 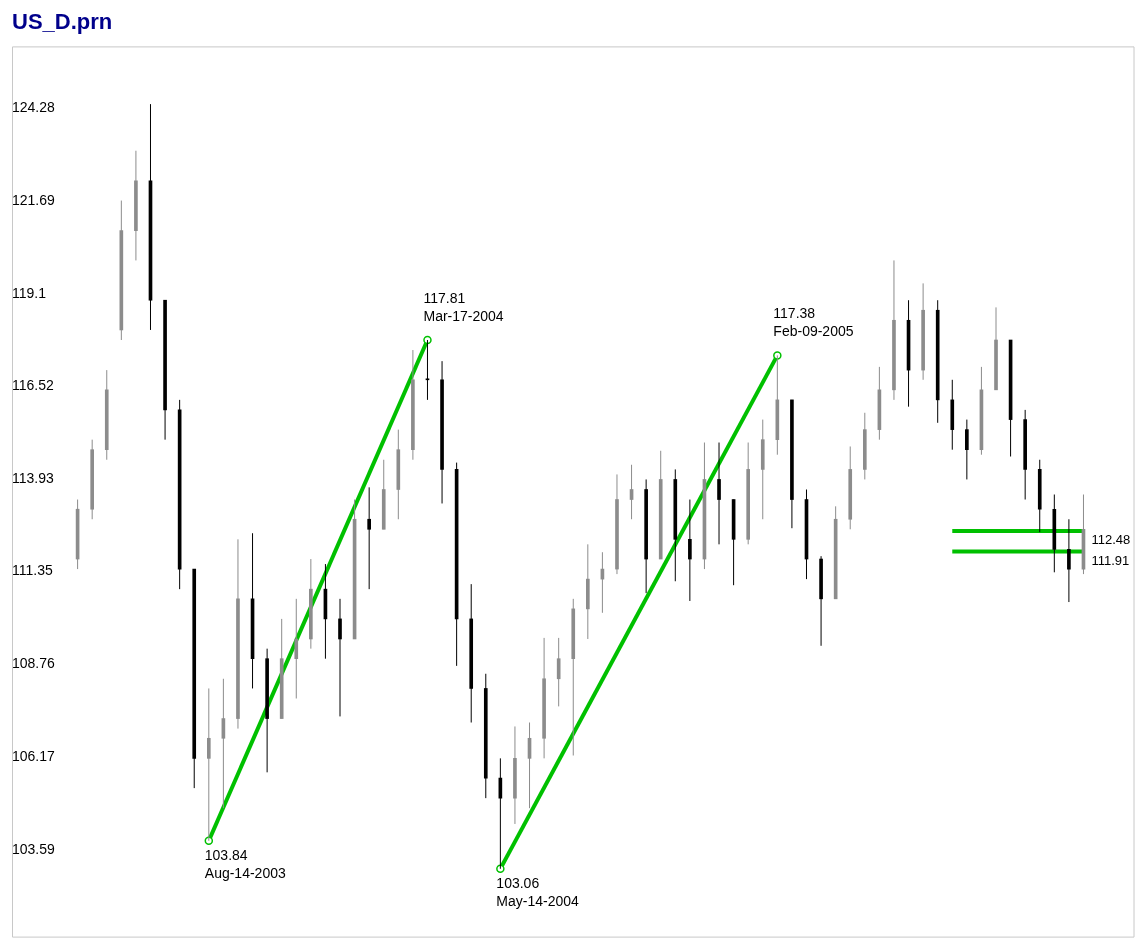 I want to click on y-tick-label: 124.28, so click(x=34, y=106).